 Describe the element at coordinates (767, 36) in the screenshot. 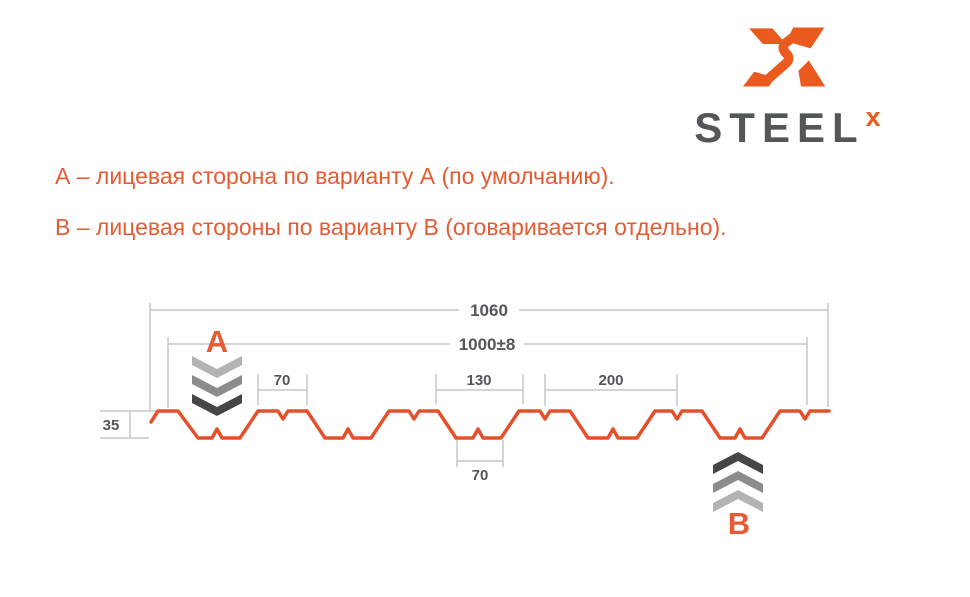

I see `logo-piece-top-left` at that location.